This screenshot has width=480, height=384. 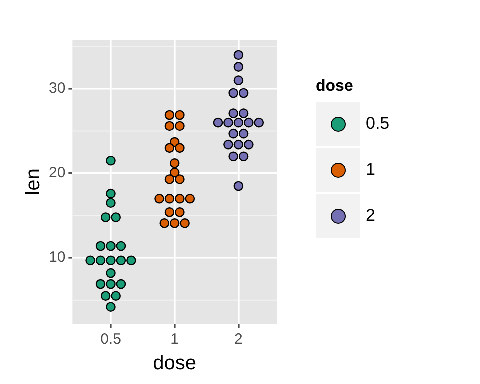 I want to click on y-tick-label: 10, so click(x=57, y=257).